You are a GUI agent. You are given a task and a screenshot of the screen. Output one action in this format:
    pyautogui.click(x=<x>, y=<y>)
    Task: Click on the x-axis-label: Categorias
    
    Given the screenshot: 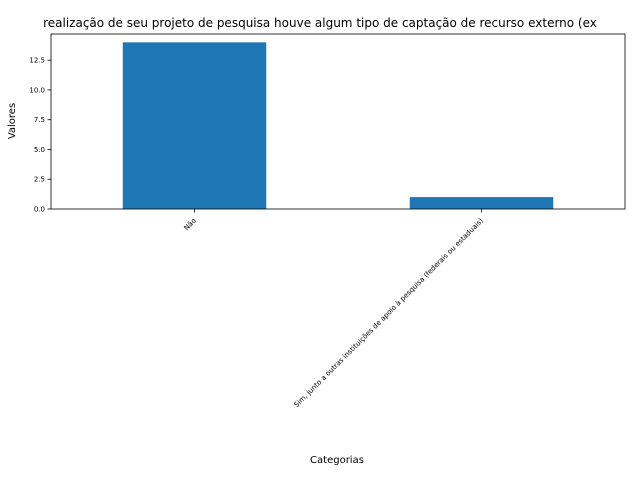 What is the action you would take?
    pyautogui.click(x=337, y=460)
    